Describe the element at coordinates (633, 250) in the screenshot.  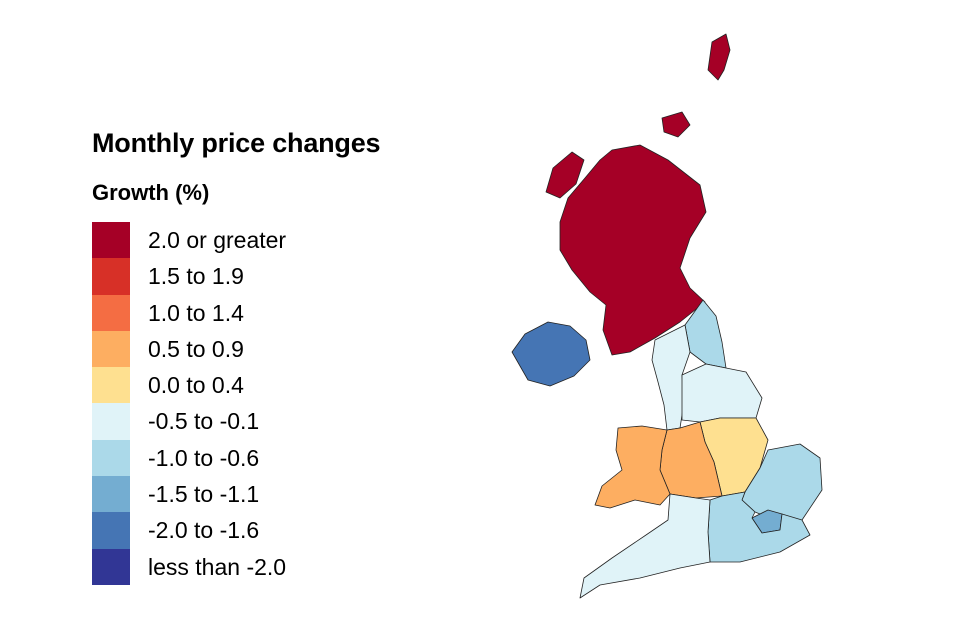
I see `region-scotland` at that location.